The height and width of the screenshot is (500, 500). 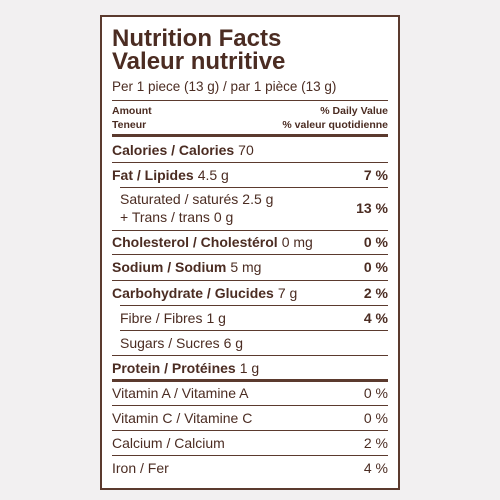 I want to click on amount-header: Amount, so click(x=132, y=111).